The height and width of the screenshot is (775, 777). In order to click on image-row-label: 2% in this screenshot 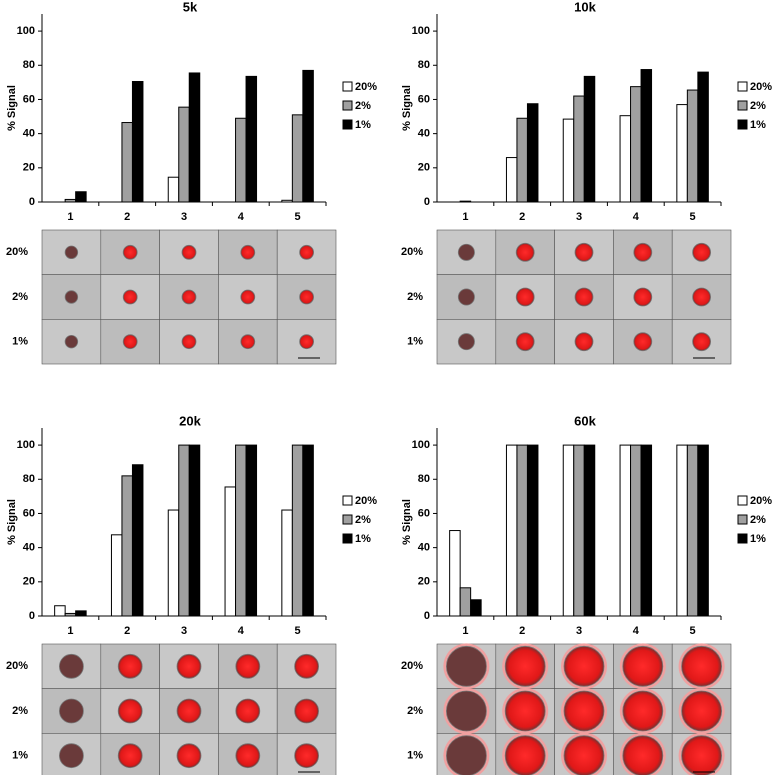, I will do `click(415, 297)`.